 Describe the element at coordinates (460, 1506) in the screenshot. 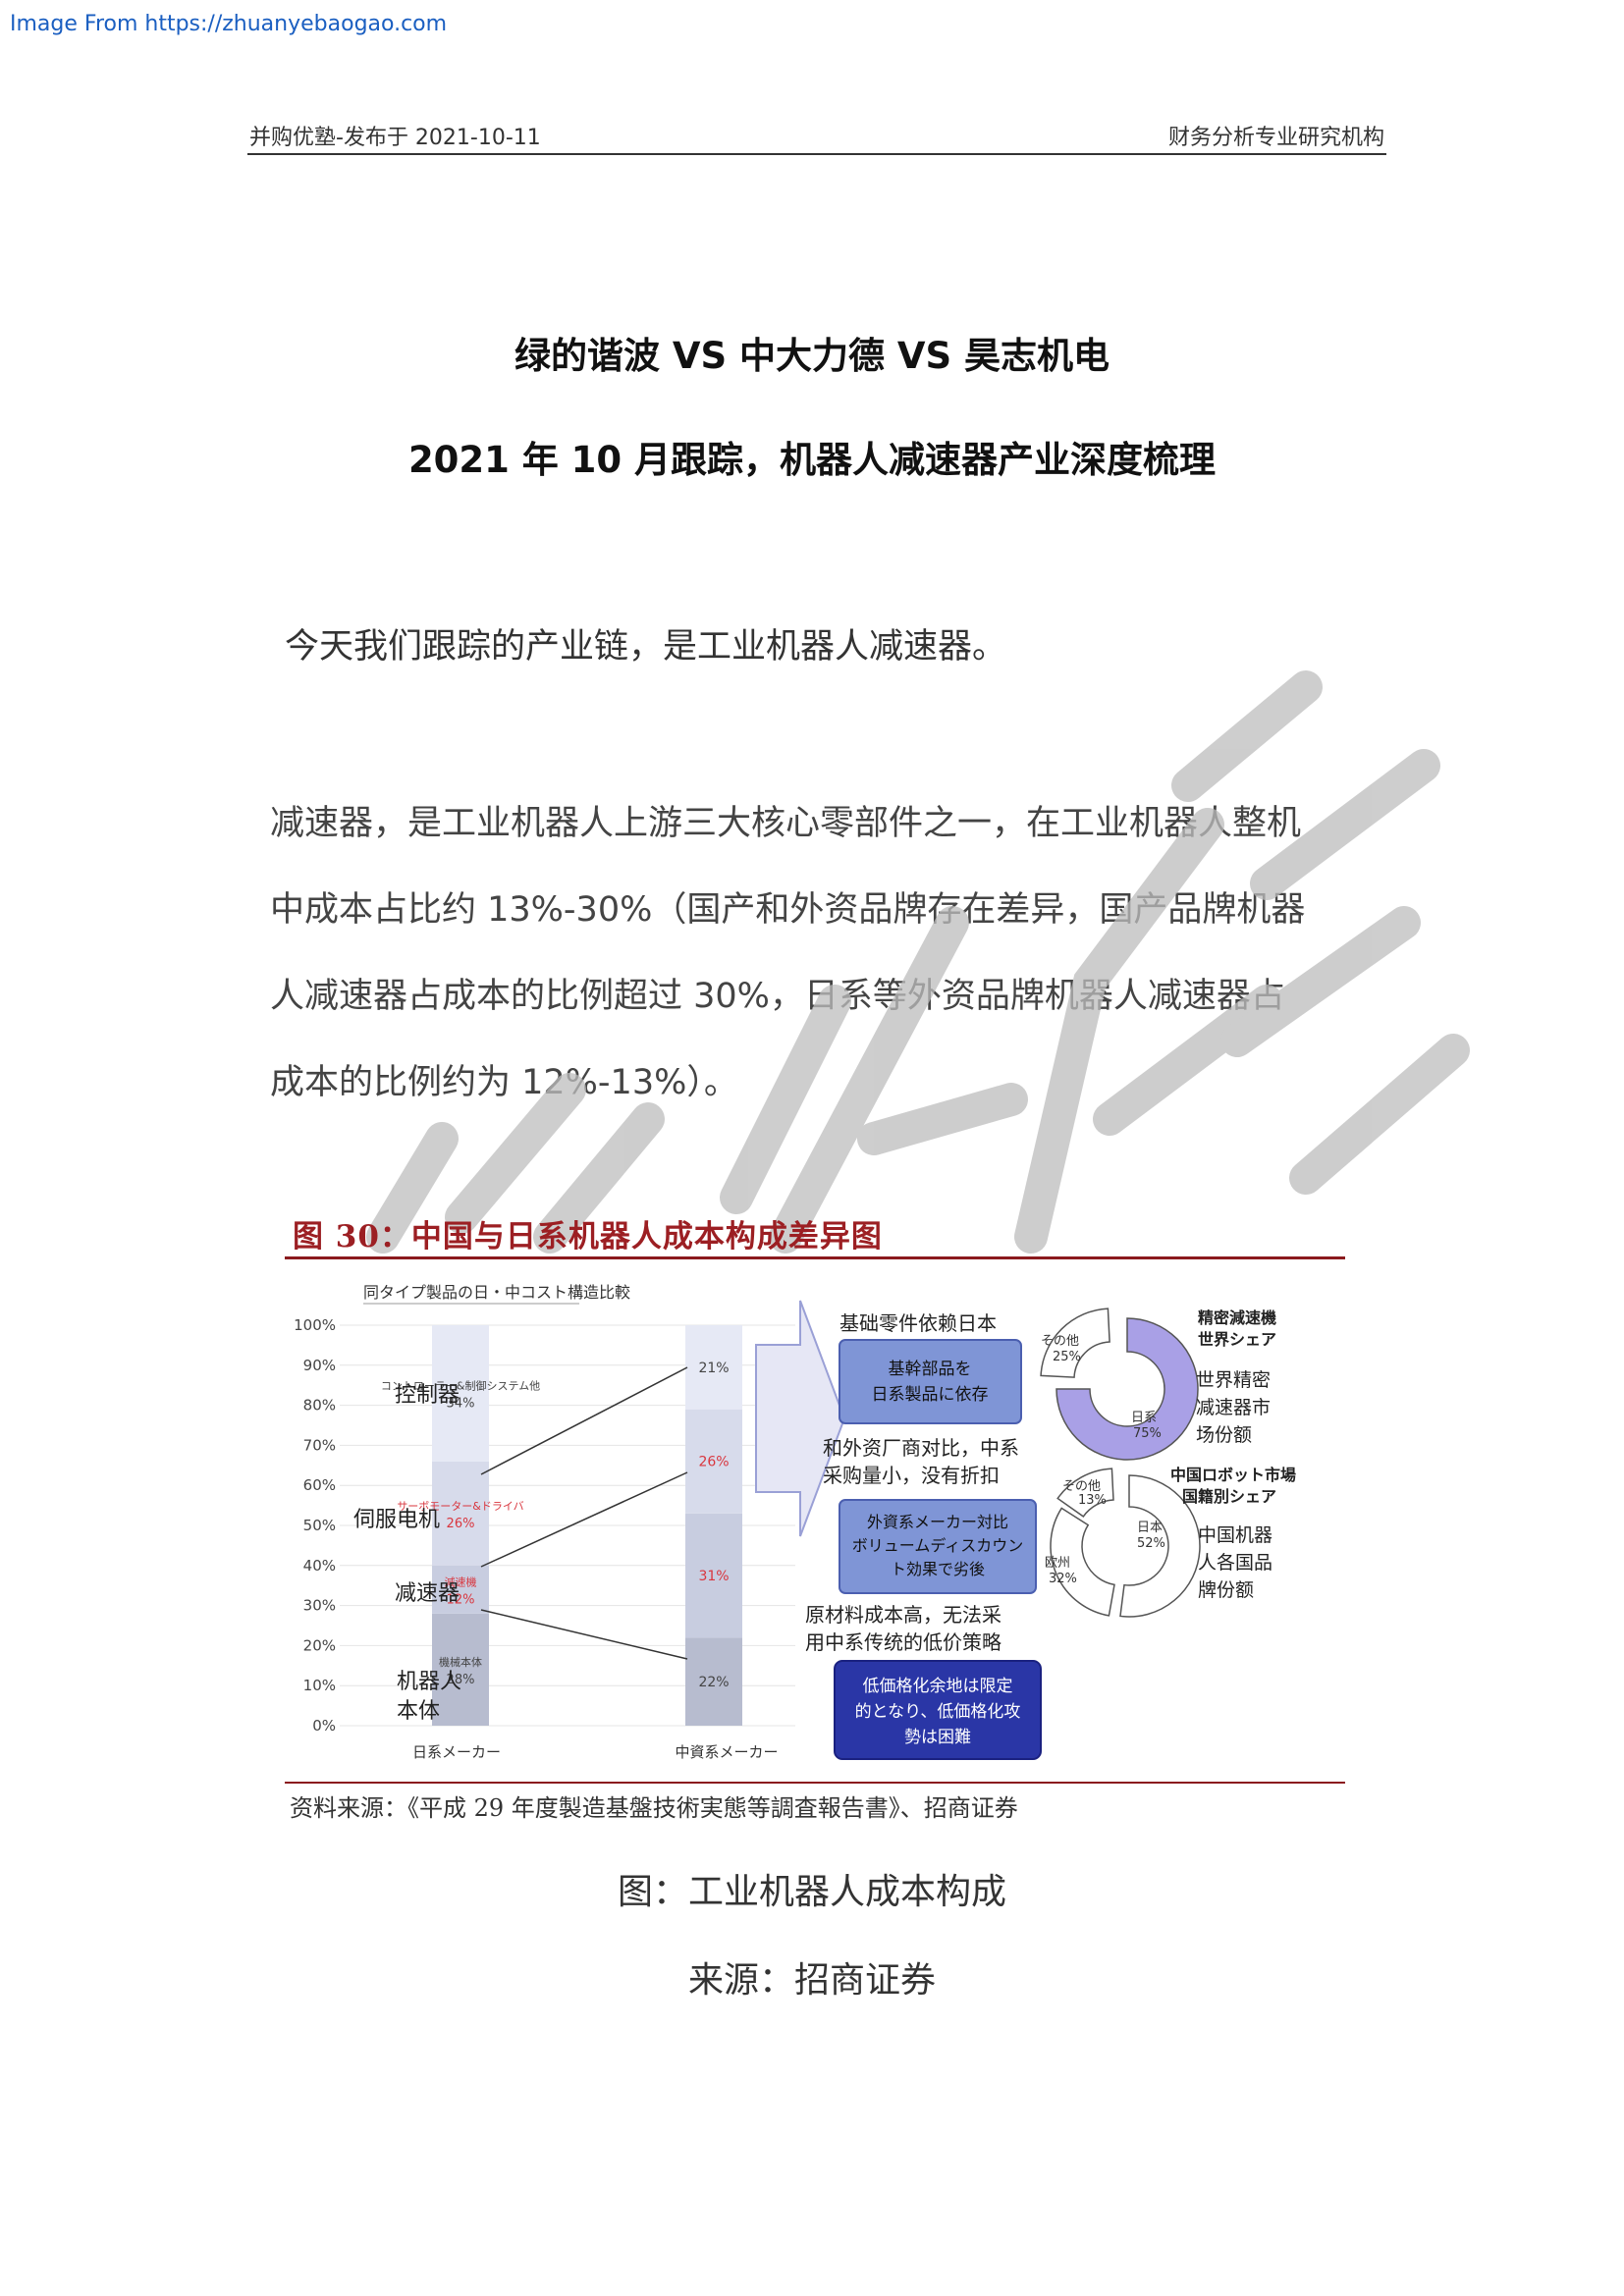

I see `bar-segment-label: サーボモーター&ドライバ` at that location.